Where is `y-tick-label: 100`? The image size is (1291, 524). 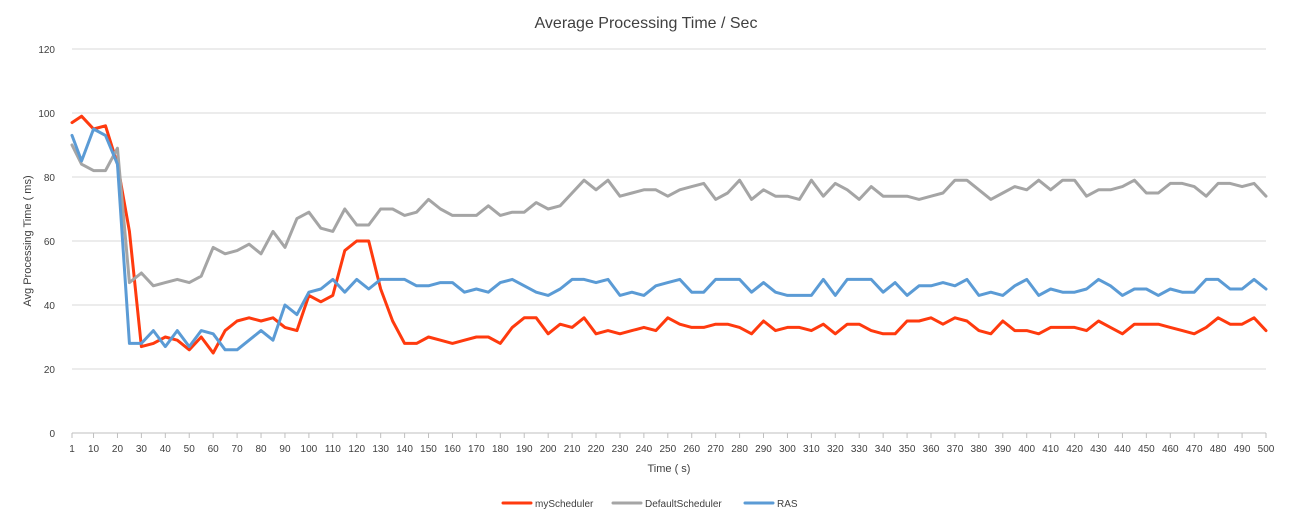
y-tick-label: 100 is located at coordinates (46, 114).